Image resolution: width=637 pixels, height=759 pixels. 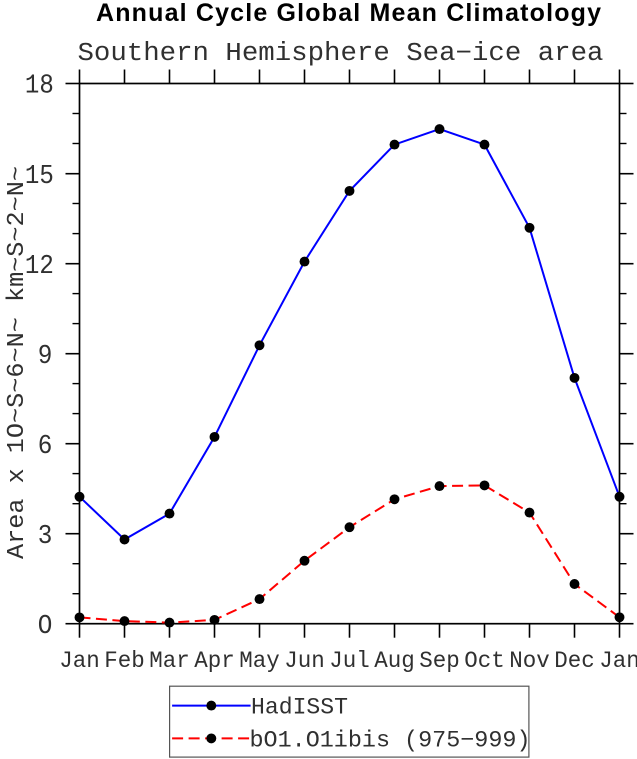 What do you see at coordinates (439, 661) in the screenshot?
I see `svg-text: Sep` at bounding box center [439, 661].